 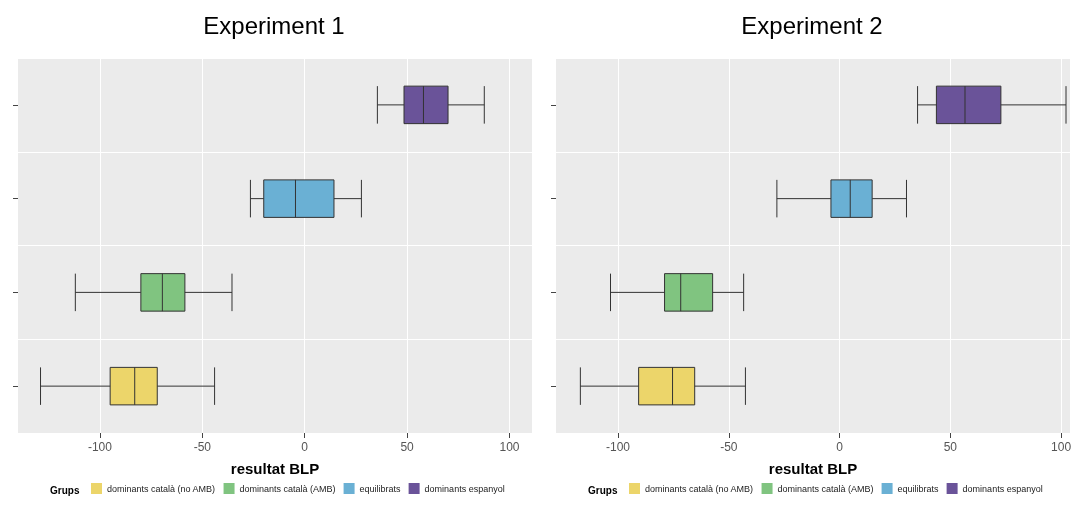 I want to click on chart-title: Experiment 2, so click(x=812, y=25).